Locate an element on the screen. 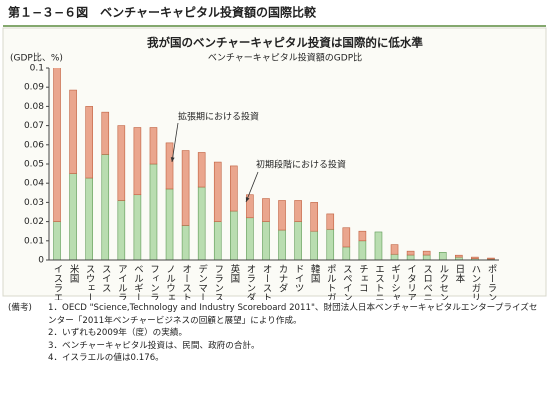 This screenshot has width=549, height=405. x-tick-label: ポルトガル is located at coordinates (331, 282).